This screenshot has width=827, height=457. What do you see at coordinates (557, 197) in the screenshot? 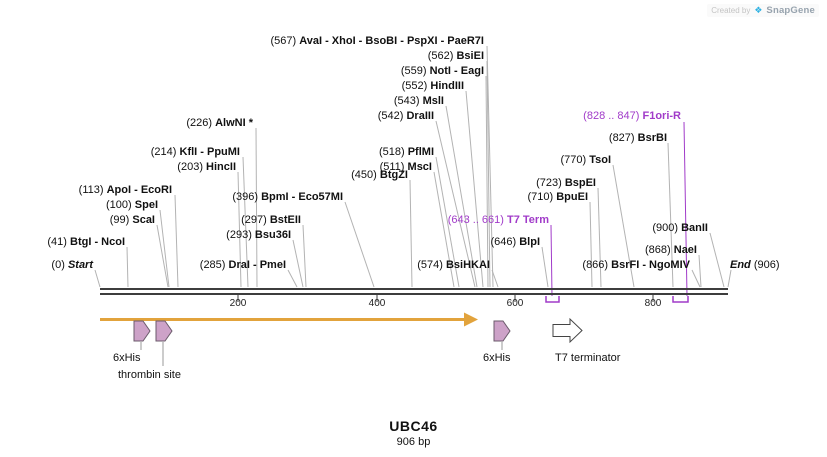
I see `site-bpuei: (710) BpuEI` at bounding box center [557, 197].